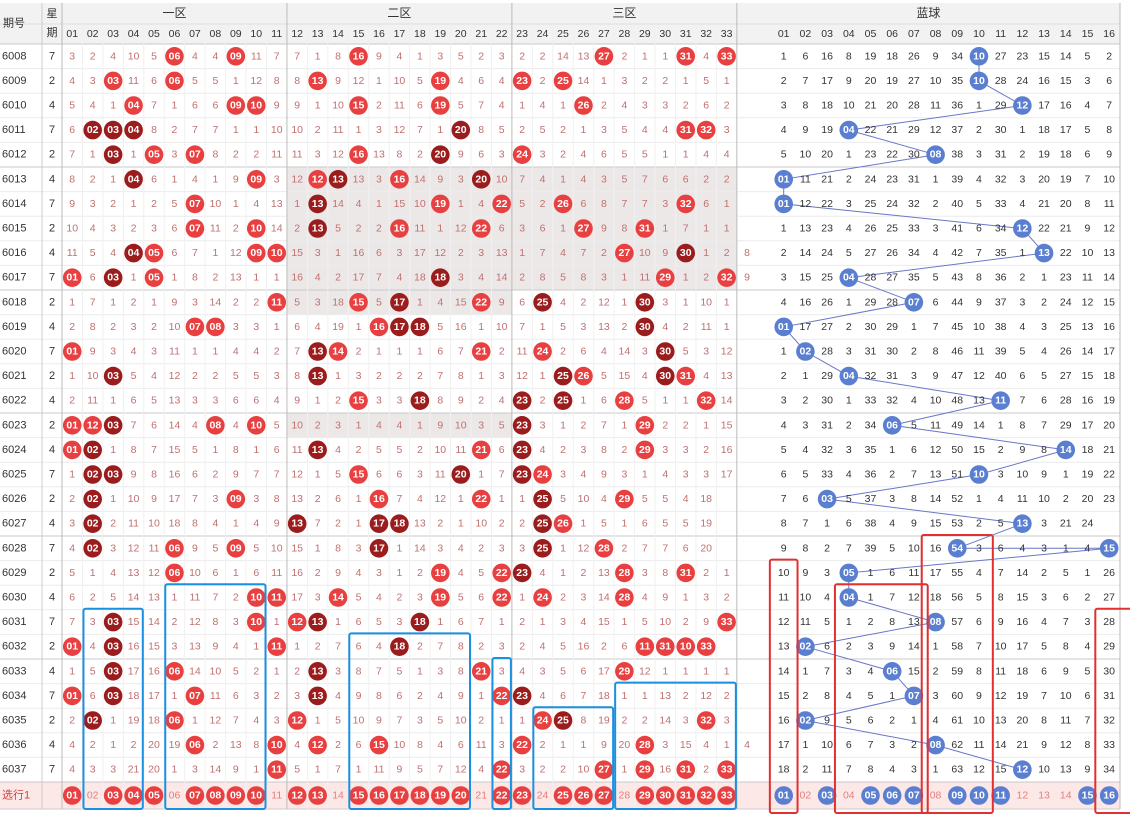 This screenshot has height=823, width=1130. I want to click on select-red-number: 07, so click(195, 796).